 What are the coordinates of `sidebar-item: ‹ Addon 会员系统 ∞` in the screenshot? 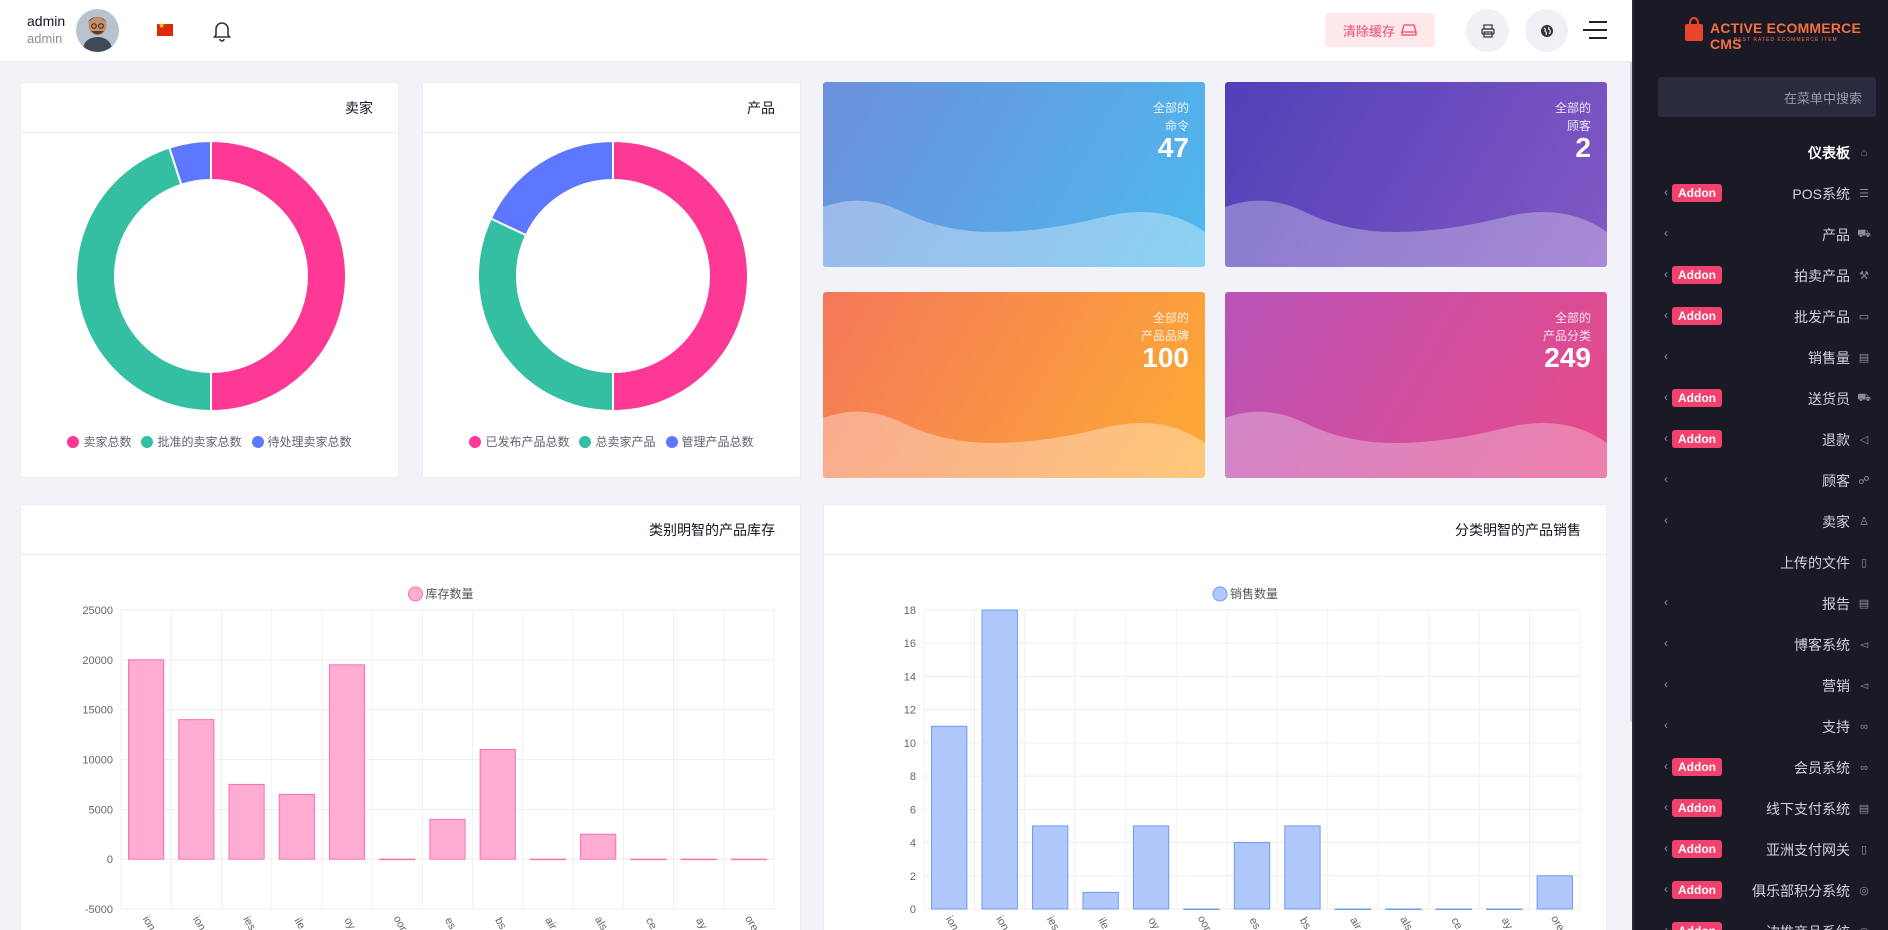 It's located at (1761, 767).